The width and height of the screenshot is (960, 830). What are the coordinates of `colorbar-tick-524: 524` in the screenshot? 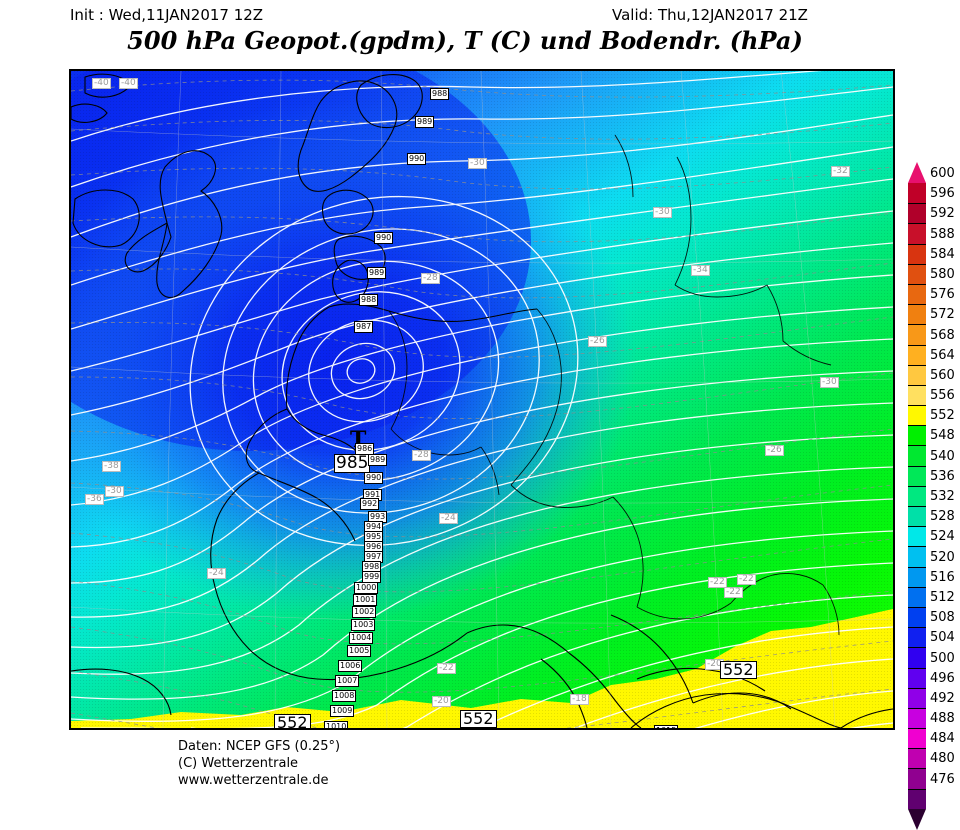 It's located at (942, 537).